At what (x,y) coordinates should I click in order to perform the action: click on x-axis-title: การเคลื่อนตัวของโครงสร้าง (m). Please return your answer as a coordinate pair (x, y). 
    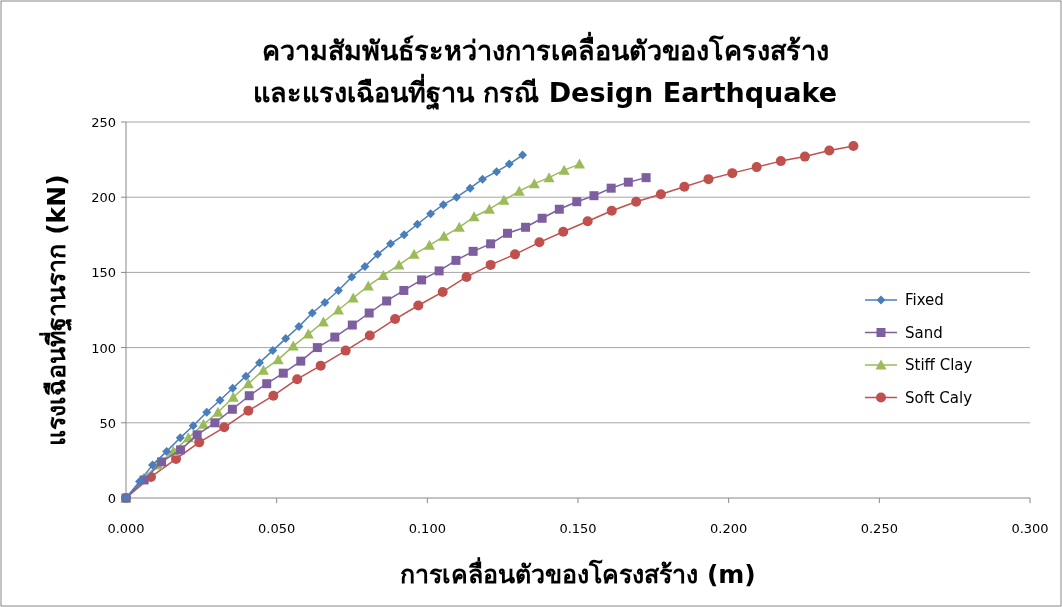
    Looking at the image, I should click on (578, 573).